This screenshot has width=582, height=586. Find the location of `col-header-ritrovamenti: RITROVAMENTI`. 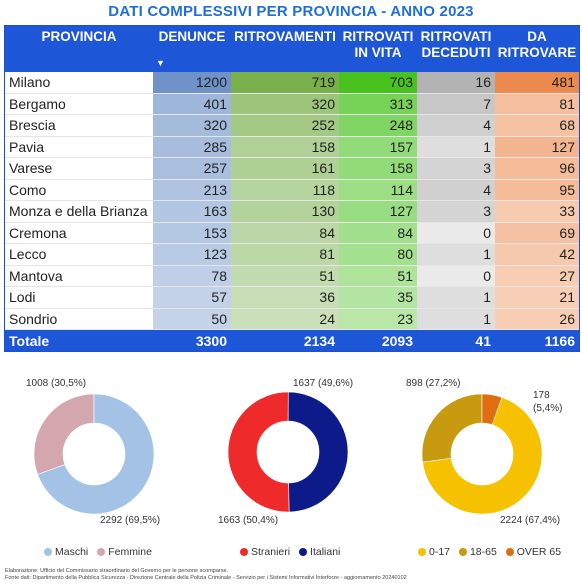

col-header-ritrovamenti: RITROVAMENTI is located at coordinates (285, 49).